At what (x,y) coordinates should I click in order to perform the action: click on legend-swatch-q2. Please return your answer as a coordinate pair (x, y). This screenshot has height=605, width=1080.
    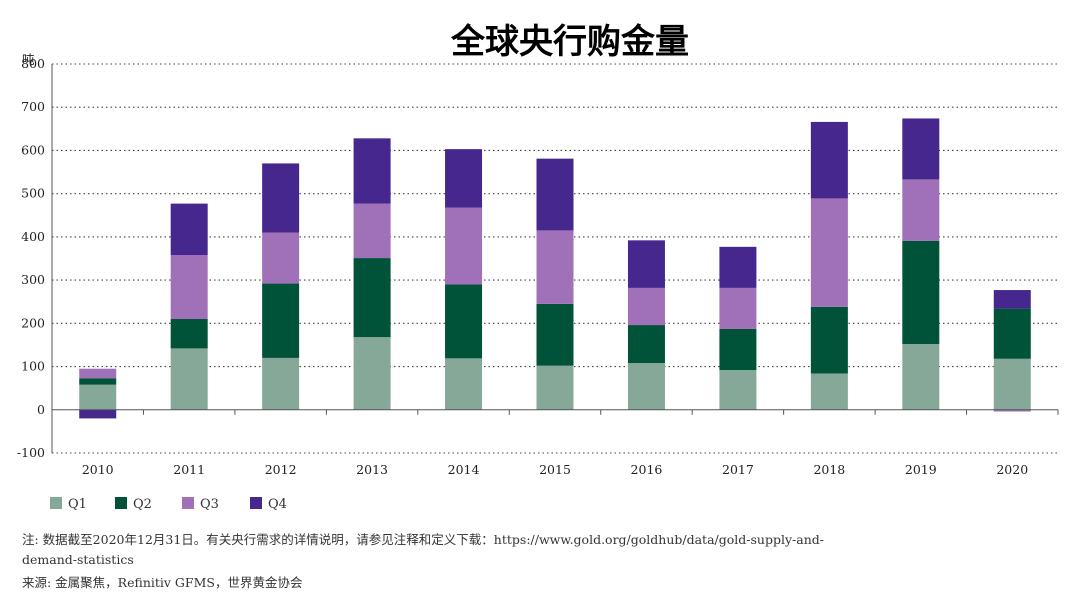
    Looking at the image, I should click on (121, 503).